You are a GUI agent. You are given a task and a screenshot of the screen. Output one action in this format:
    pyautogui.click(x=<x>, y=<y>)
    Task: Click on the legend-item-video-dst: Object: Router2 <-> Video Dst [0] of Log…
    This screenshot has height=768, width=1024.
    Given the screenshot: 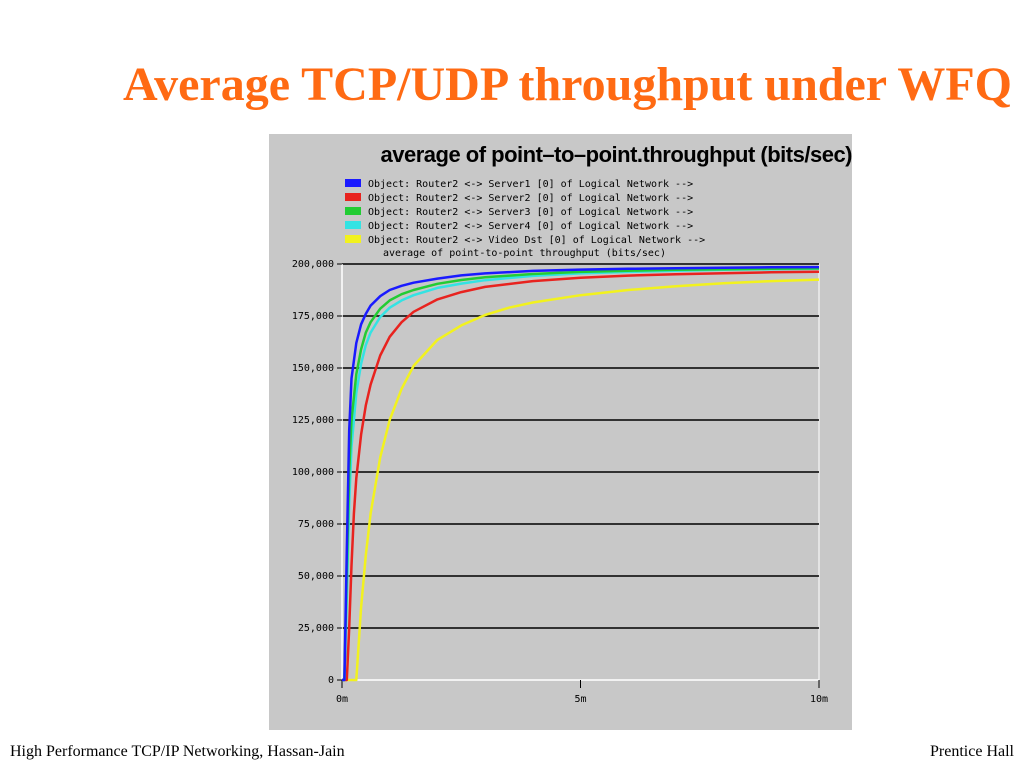 What is the action you would take?
    pyautogui.click(x=595, y=241)
    